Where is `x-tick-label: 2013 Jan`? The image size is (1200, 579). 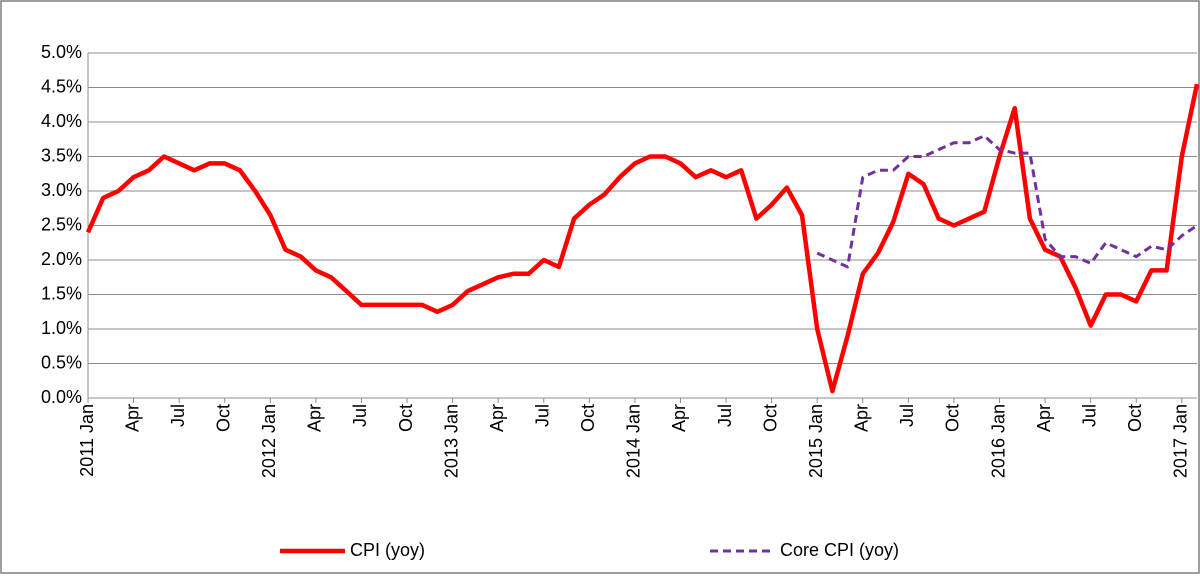
x-tick-label: 2013 Jan is located at coordinates (451, 441).